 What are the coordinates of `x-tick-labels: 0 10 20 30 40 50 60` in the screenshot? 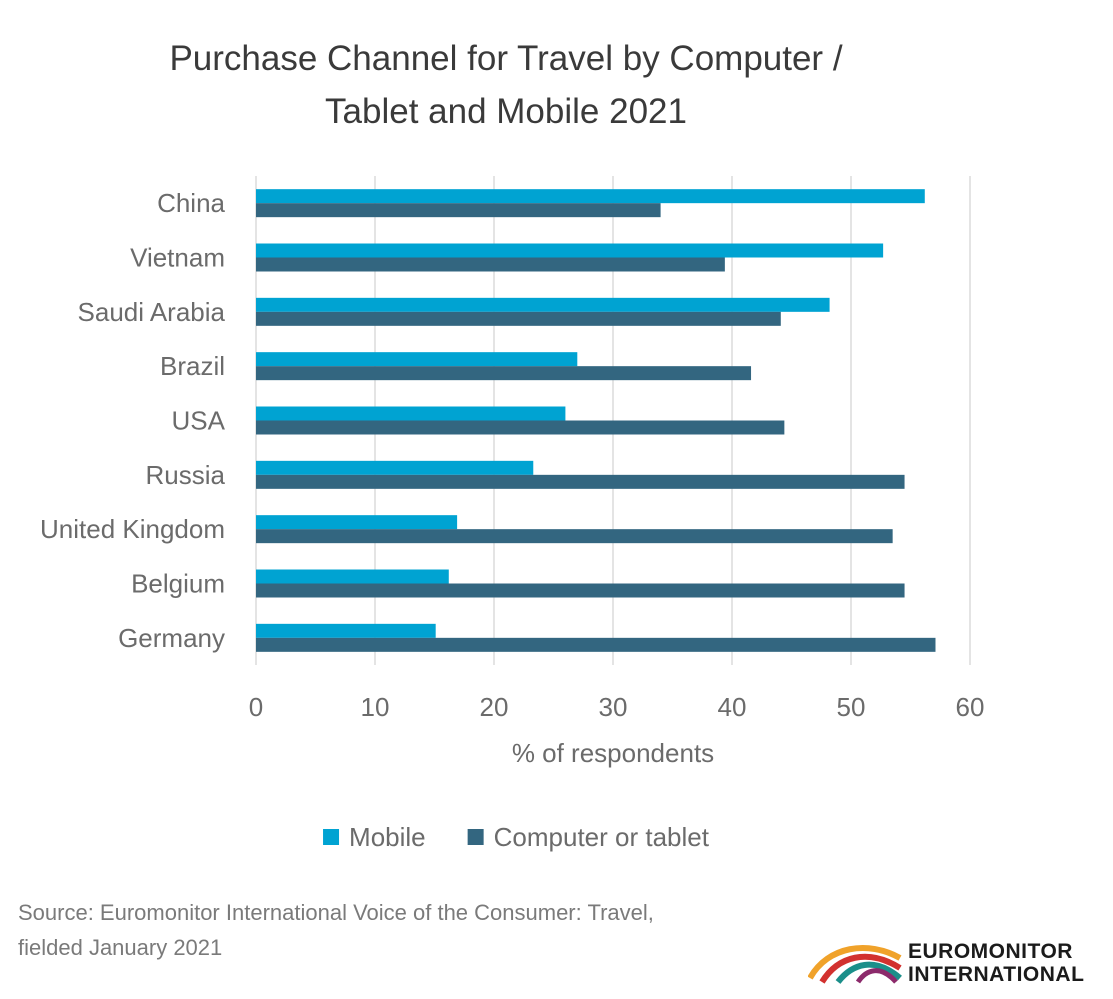 It's located at (617, 707).